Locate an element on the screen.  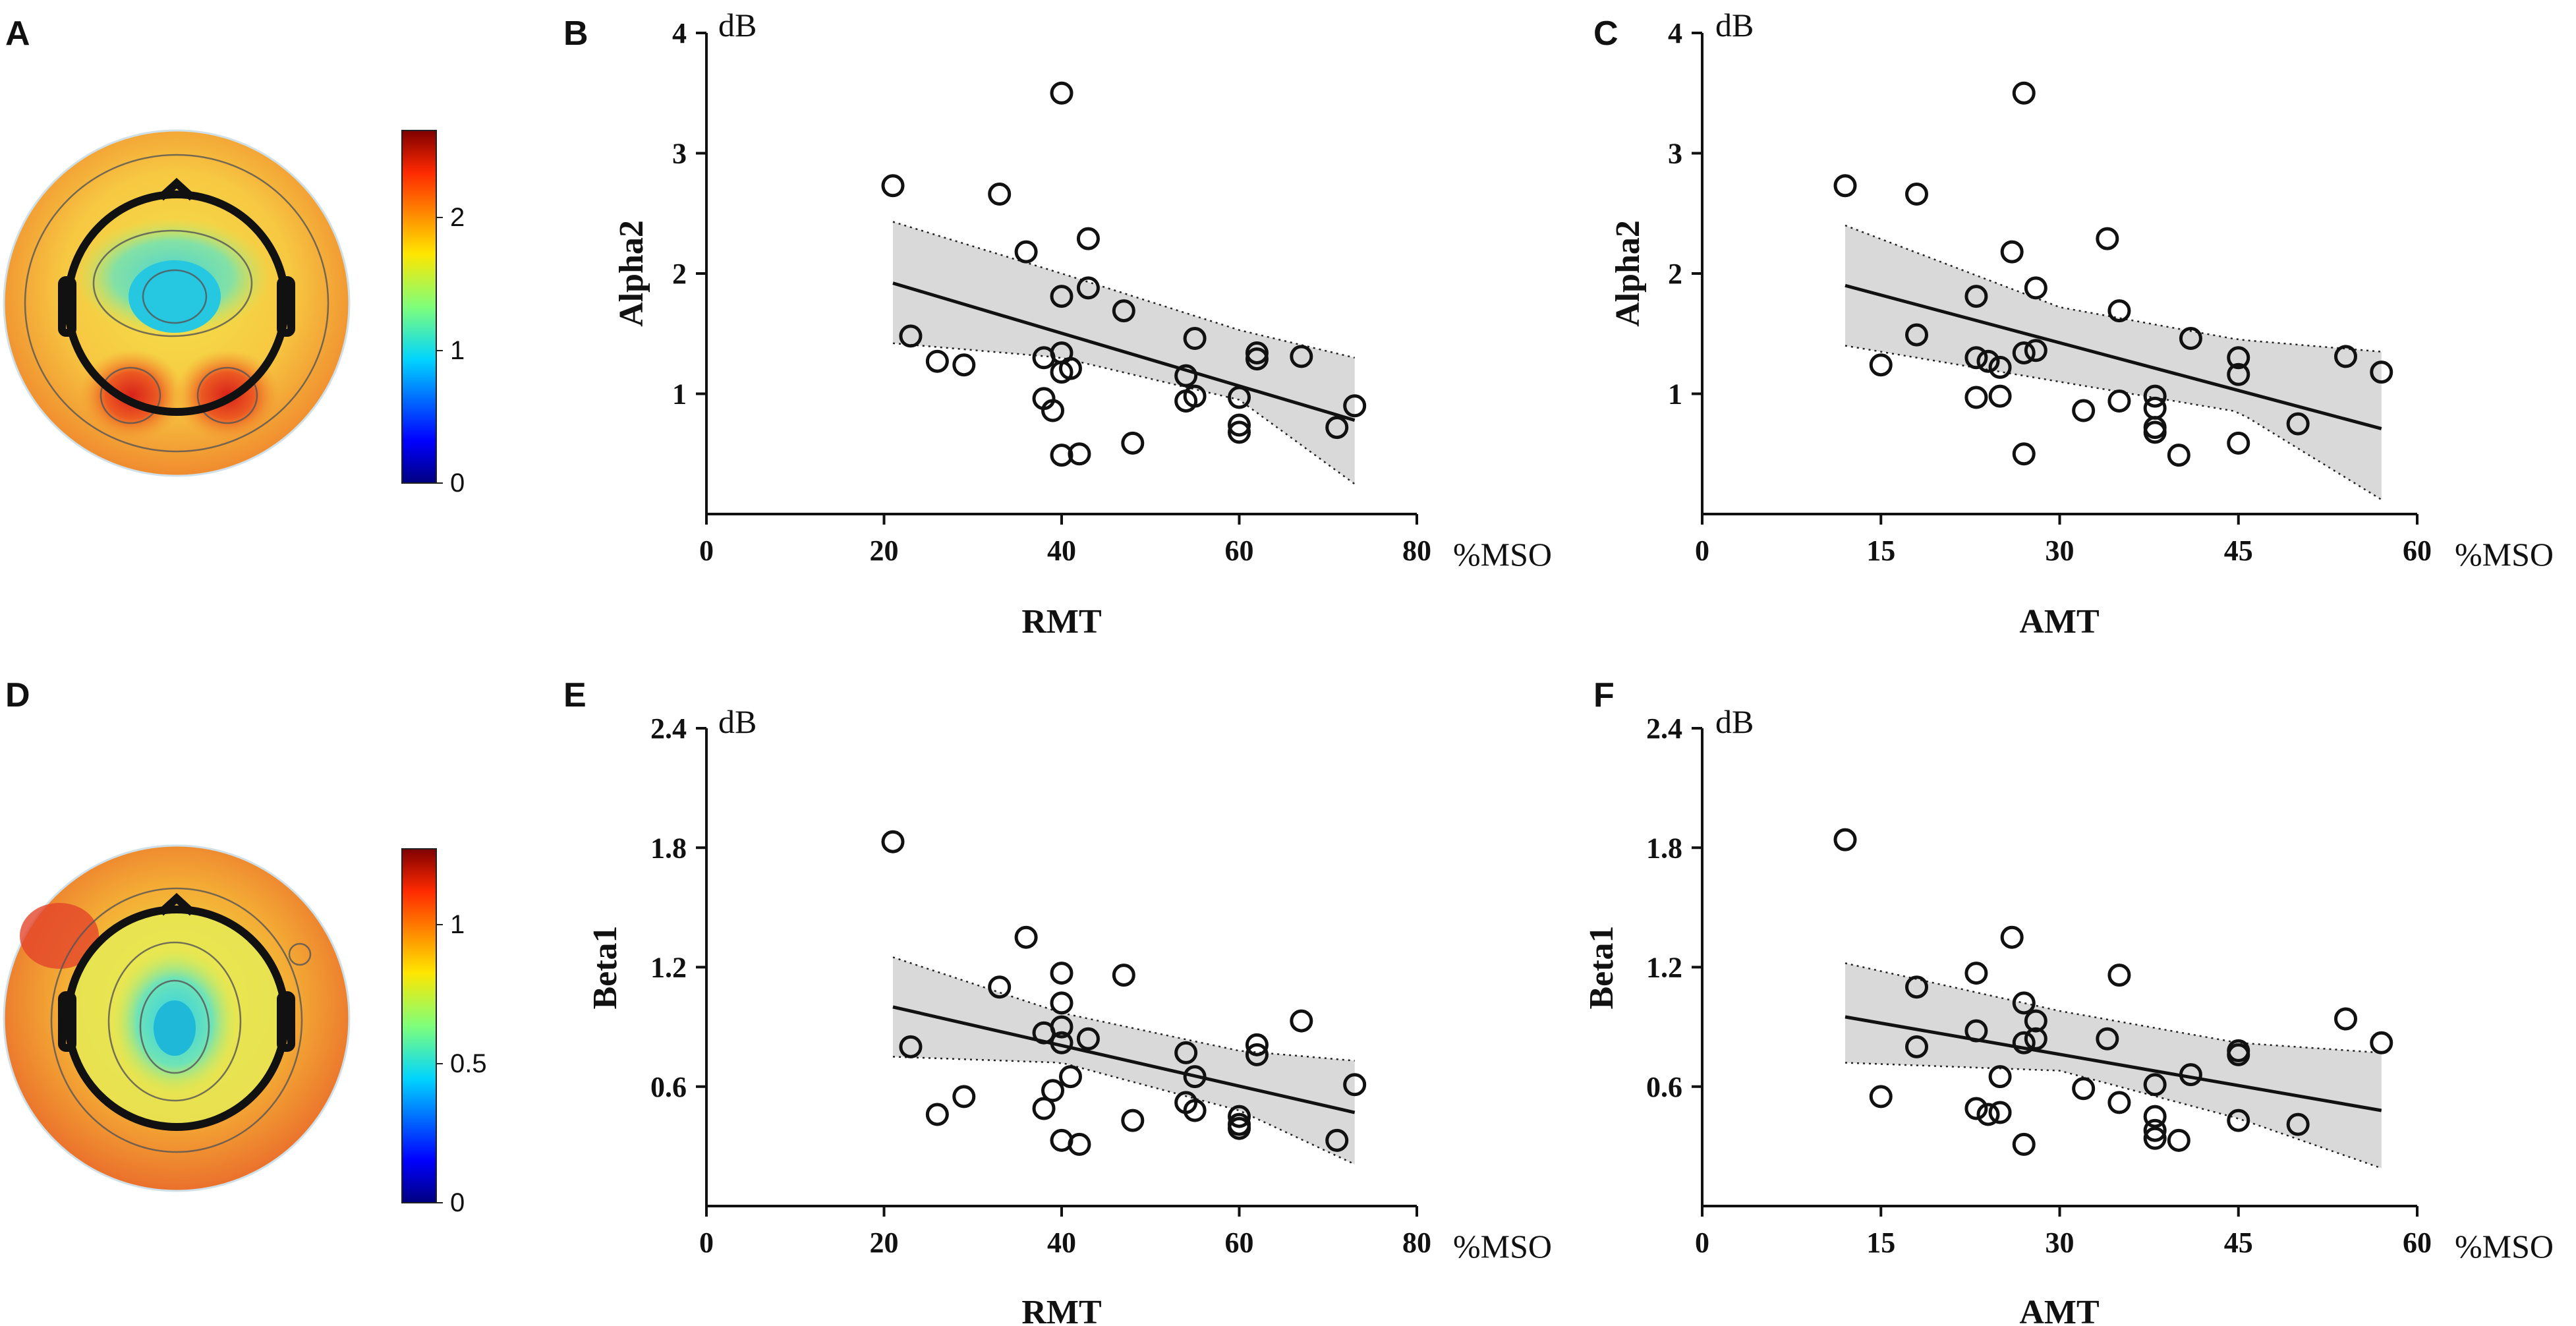
panel-letter-d: D is located at coordinates (18, 695).